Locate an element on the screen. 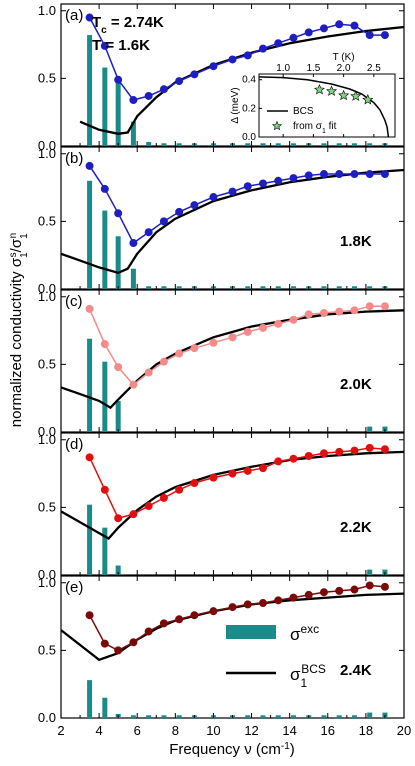  x-tick-label: 14 is located at coordinates (289, 730).